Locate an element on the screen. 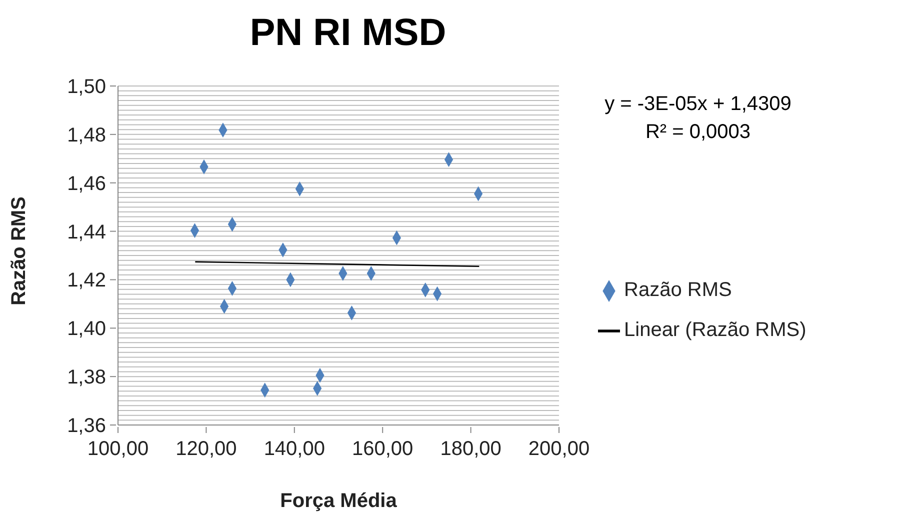  y-tick-label: 1,42 is located at coordinates (86, 281).